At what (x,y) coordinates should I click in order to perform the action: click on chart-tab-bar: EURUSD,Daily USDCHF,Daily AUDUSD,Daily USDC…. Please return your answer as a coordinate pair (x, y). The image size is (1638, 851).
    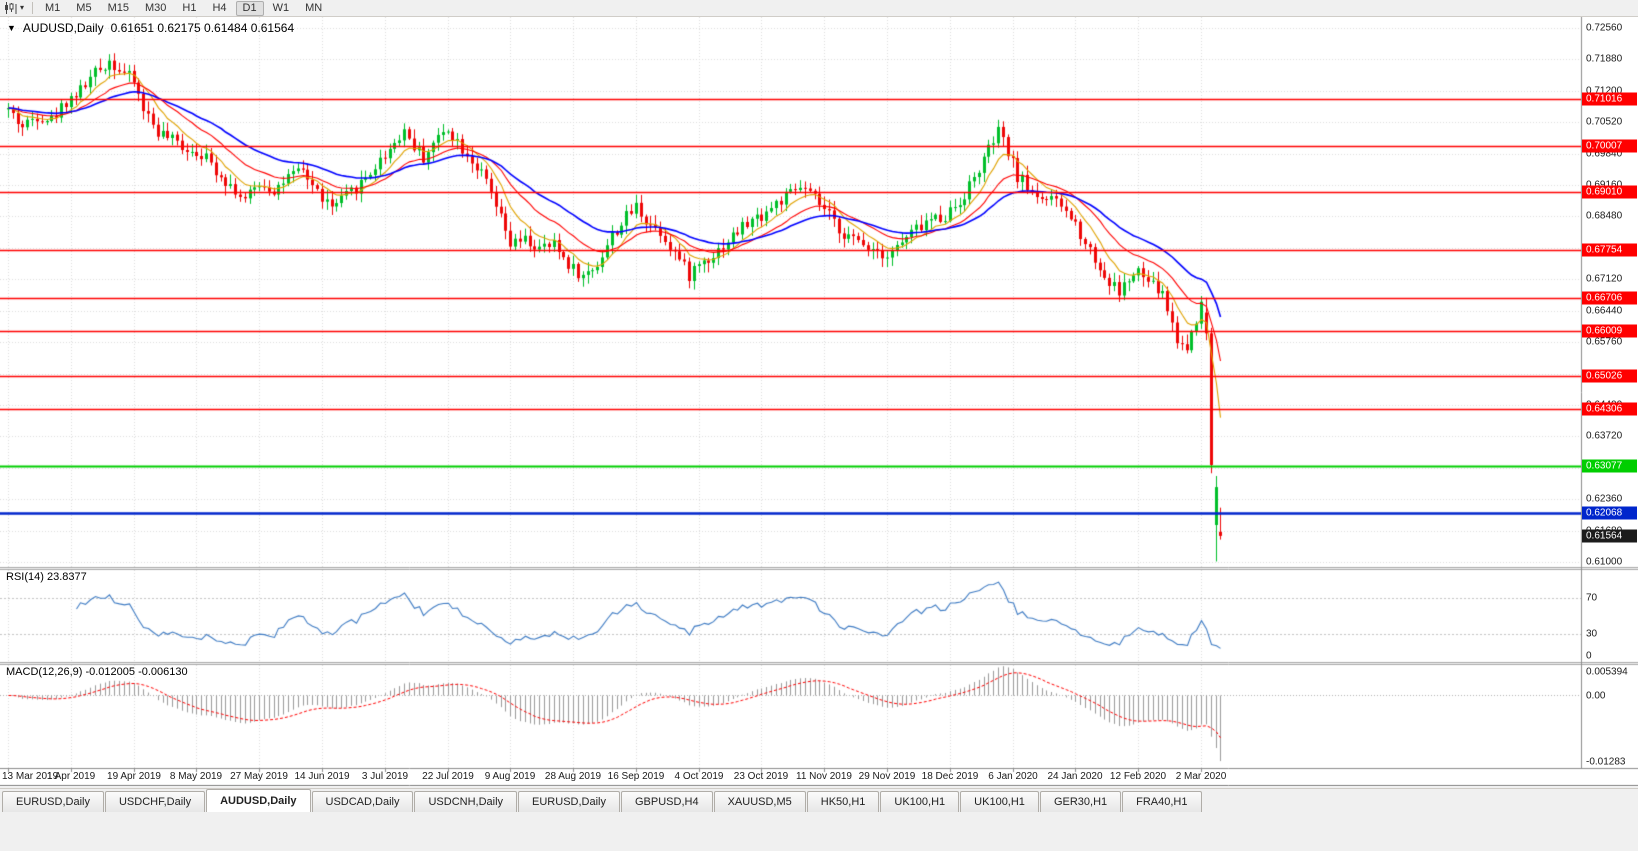
    Looking at the image, I should click on (819, 800).